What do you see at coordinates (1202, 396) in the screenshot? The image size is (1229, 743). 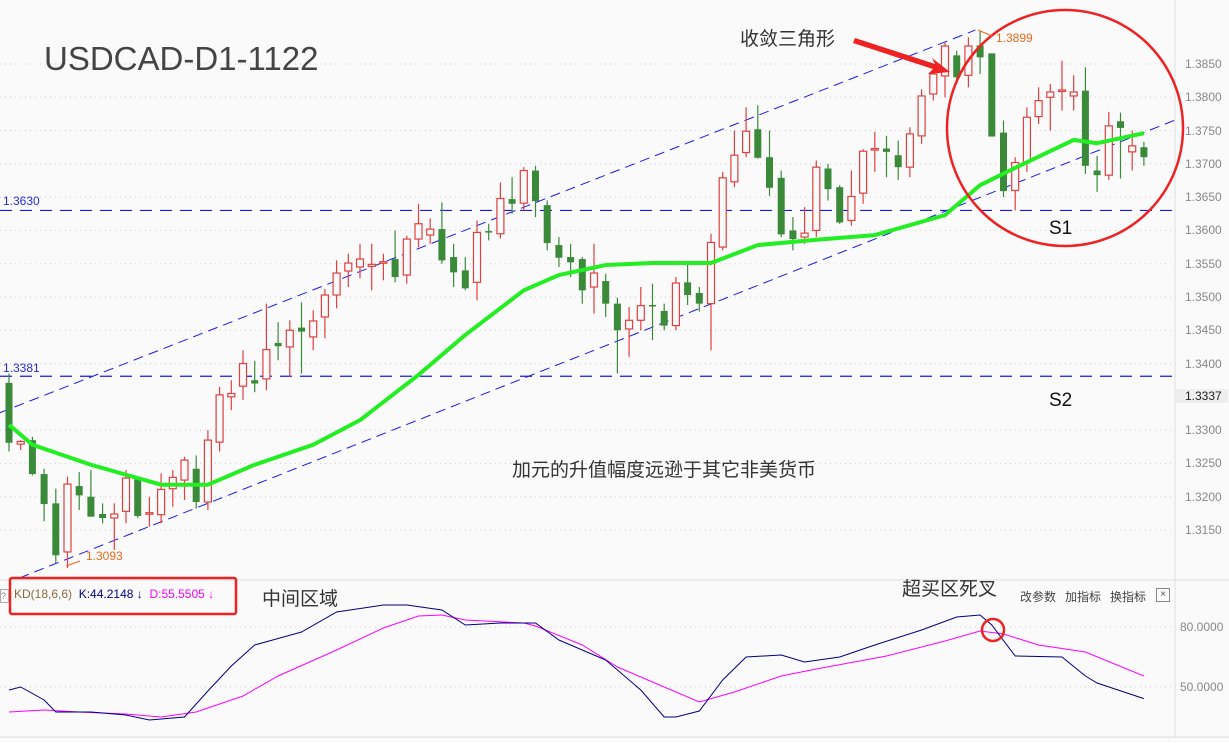 I see `current-price-label: 1.3337` at bounding box center [1202, 396].